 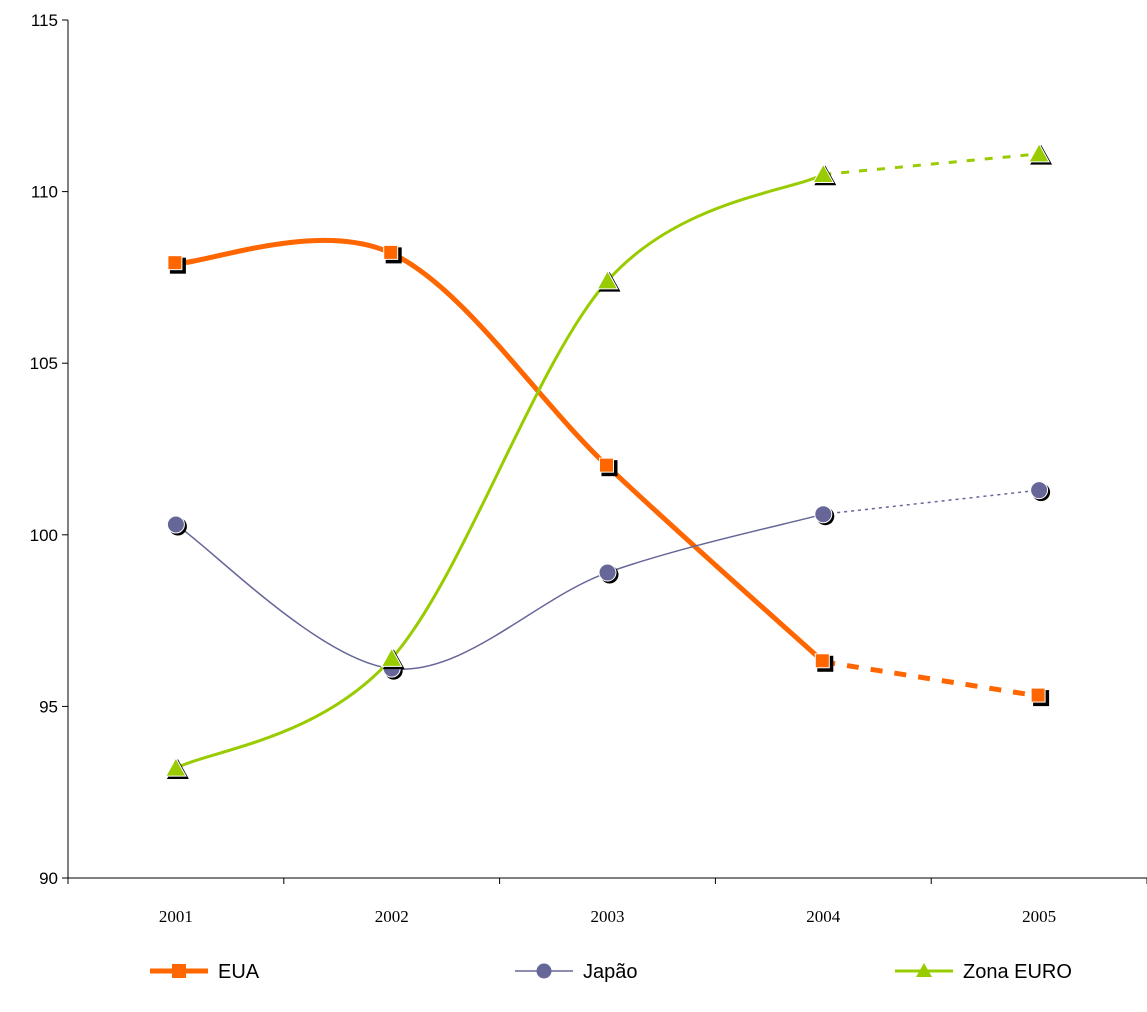 What do you see at coordinates (608, 467) in the screenshot?
I see `data-point-eua-2003` at bounding box center [608, 467].